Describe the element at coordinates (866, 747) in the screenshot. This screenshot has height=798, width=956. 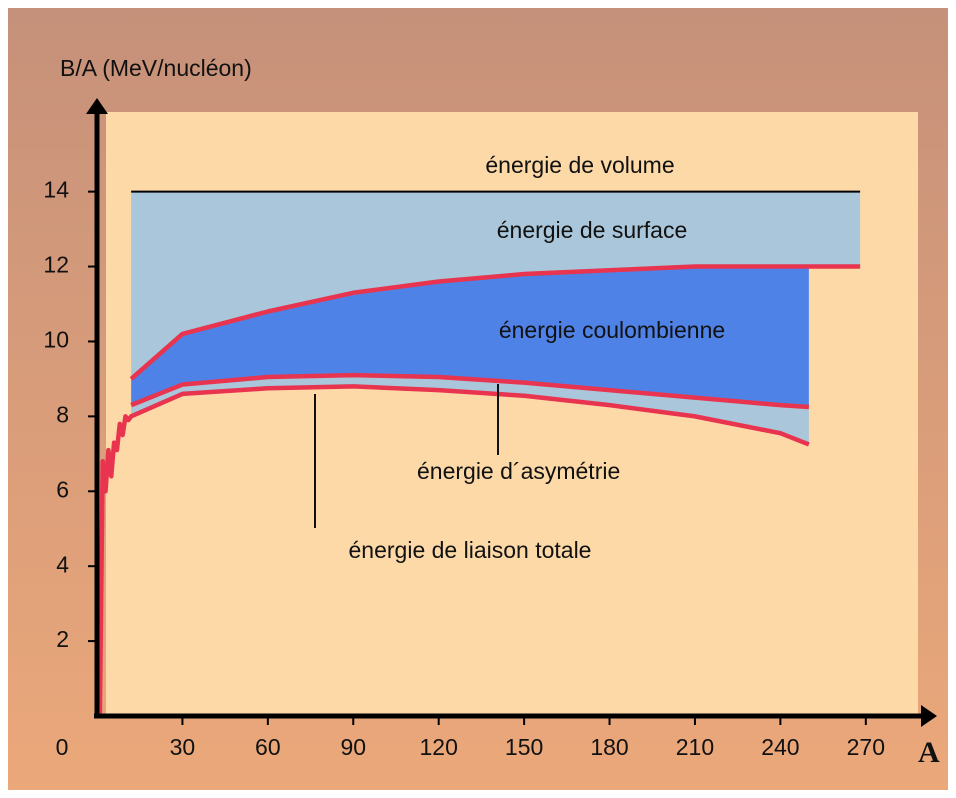
I see `x-tick-label: 270` at that location.